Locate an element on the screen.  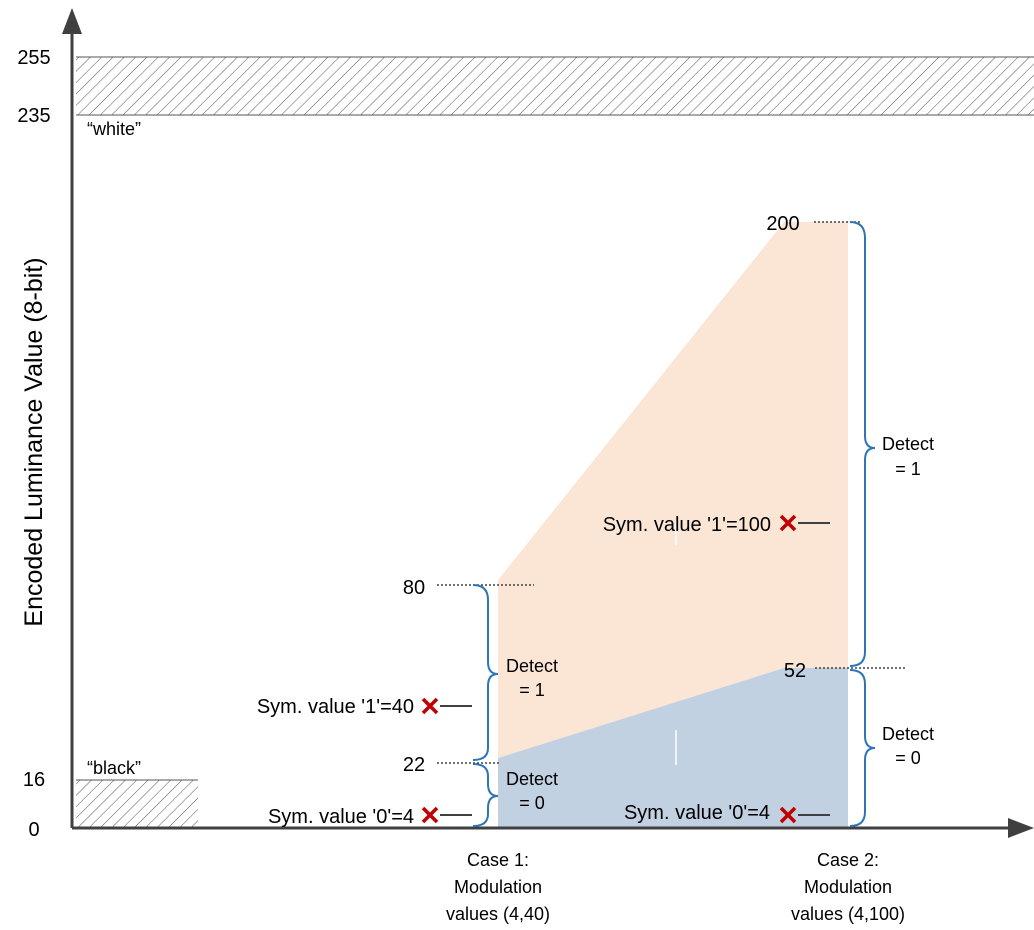
black-reserved-region is located at coordinates (137, 804).